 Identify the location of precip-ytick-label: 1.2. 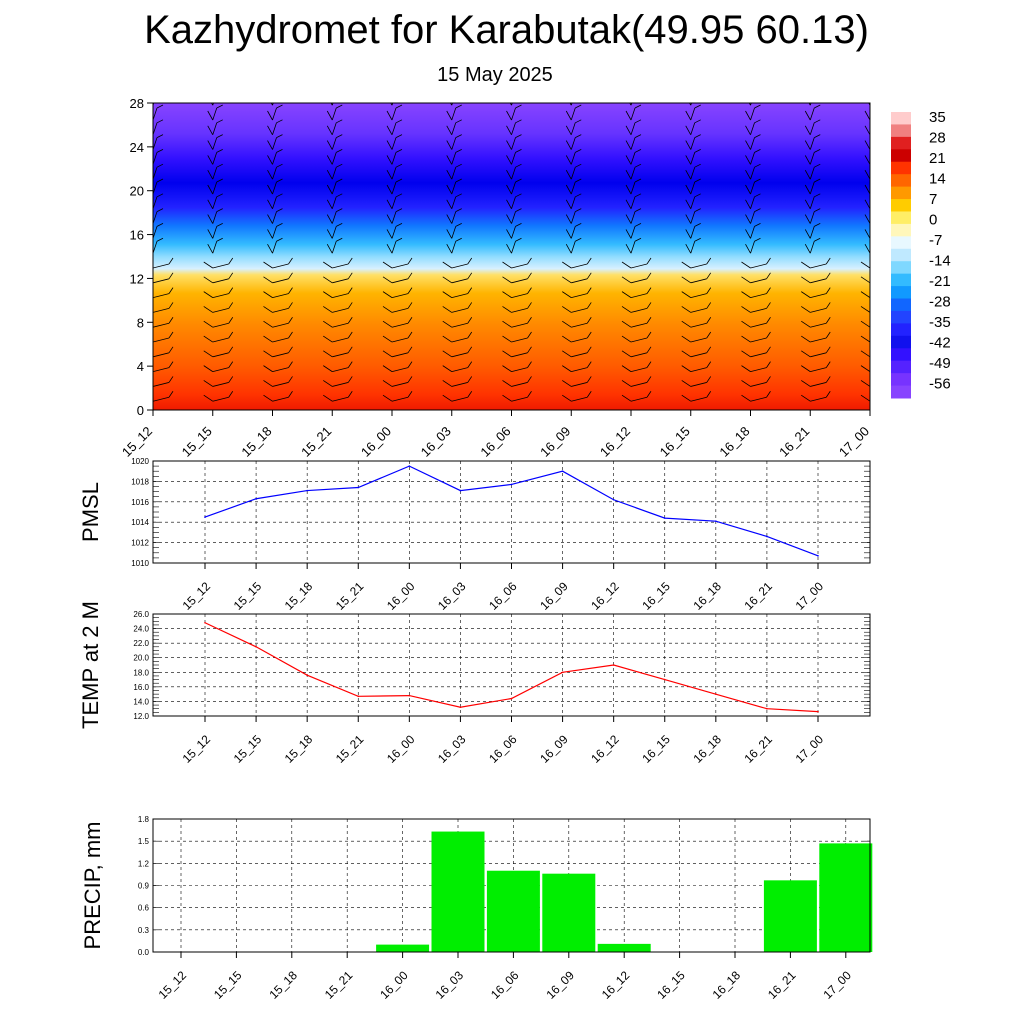
(144, 863).